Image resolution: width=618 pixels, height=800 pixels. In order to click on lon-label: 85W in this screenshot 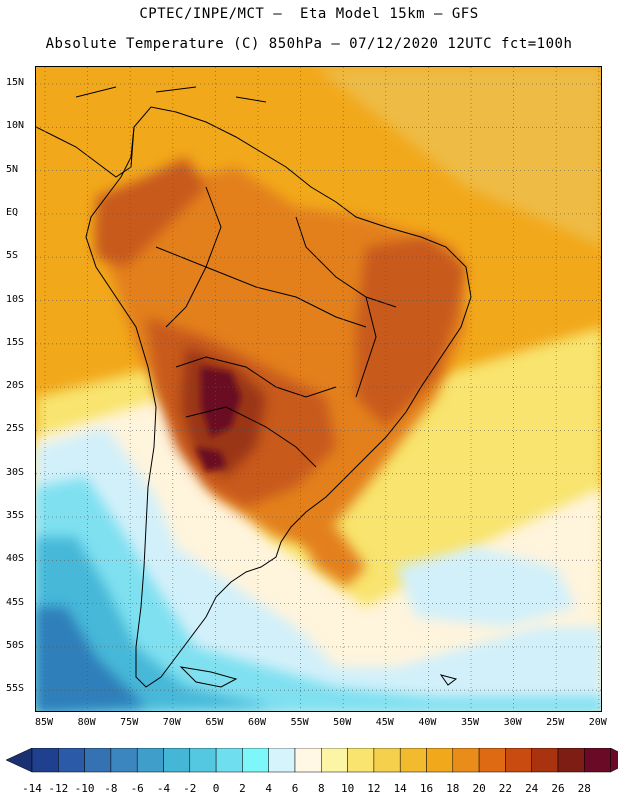, I will do `click(44, 722)`.